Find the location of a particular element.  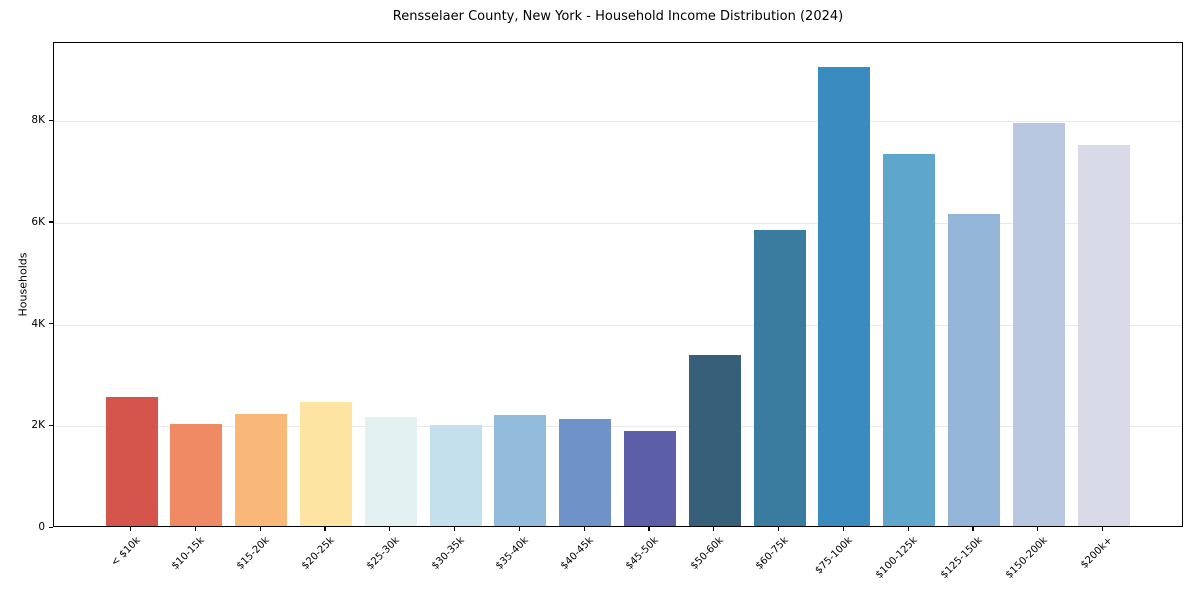

y-tick-label: 6K is located at coordinates (38, 221).